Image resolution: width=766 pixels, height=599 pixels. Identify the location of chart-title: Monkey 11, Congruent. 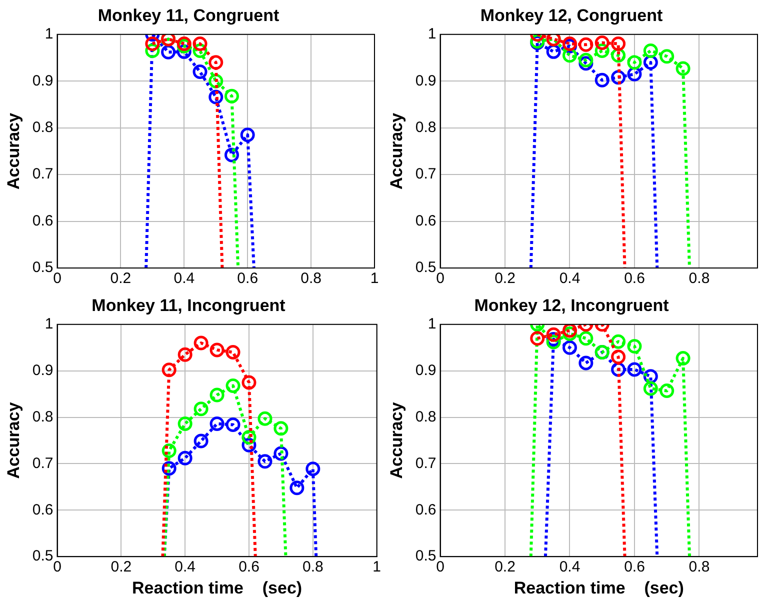
(189, 15).